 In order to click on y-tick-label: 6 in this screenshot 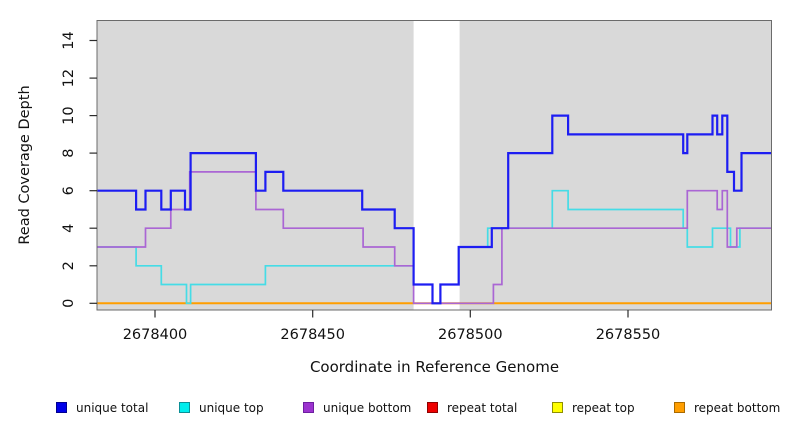, I will do `click(69, 190)`.